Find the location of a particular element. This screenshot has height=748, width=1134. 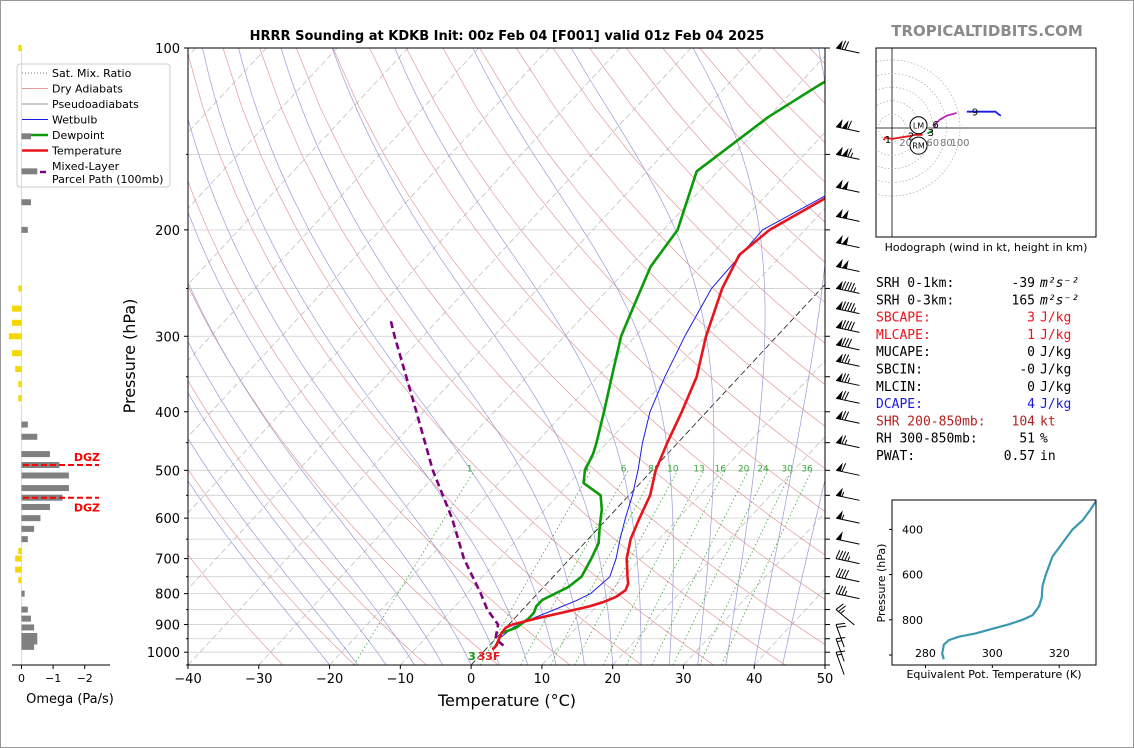

wind-barbs is located at coordinates (847, 357).